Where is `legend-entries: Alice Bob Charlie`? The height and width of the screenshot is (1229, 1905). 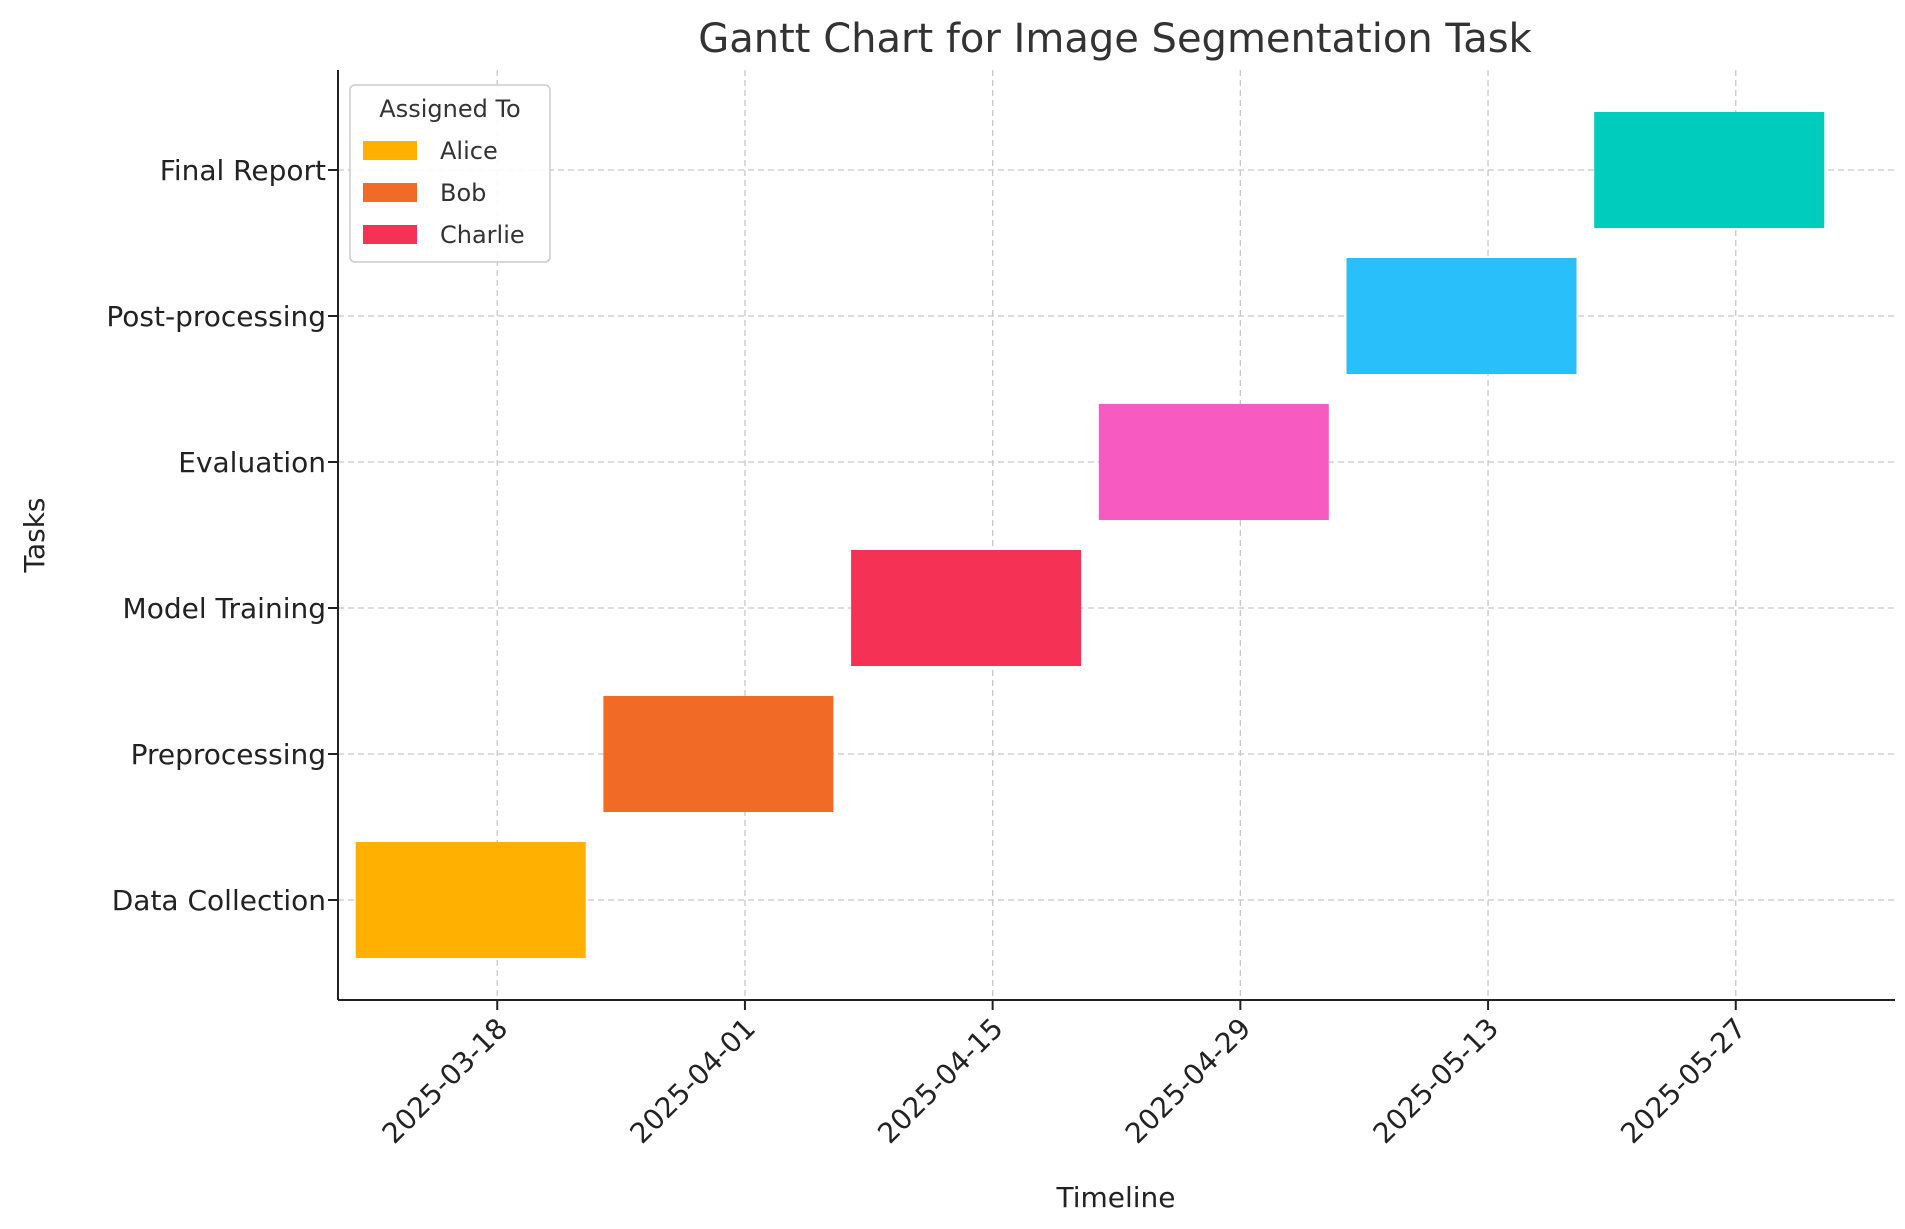
legend-entries: Alice Bob Charlie is located at coordinates (444, 193).